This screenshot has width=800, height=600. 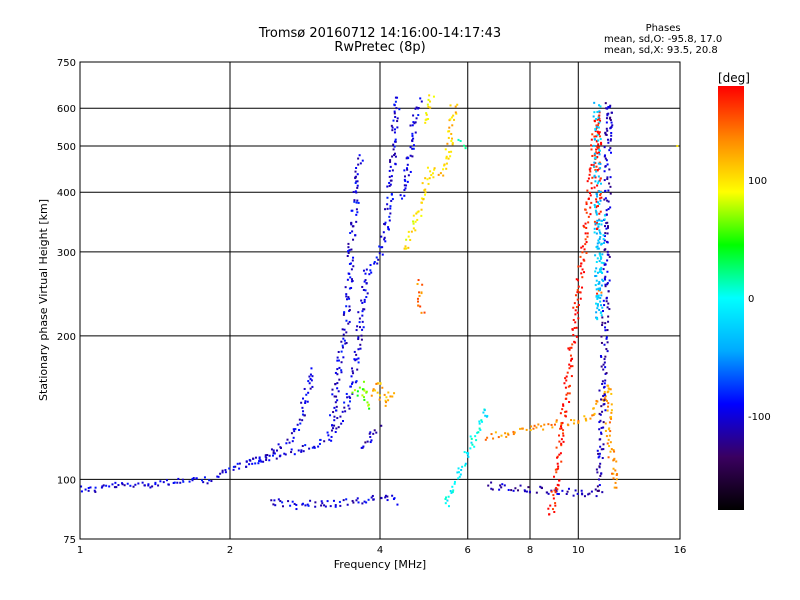 I want to click on colorbar-tick-label: -100, so click(x=759, y=417).